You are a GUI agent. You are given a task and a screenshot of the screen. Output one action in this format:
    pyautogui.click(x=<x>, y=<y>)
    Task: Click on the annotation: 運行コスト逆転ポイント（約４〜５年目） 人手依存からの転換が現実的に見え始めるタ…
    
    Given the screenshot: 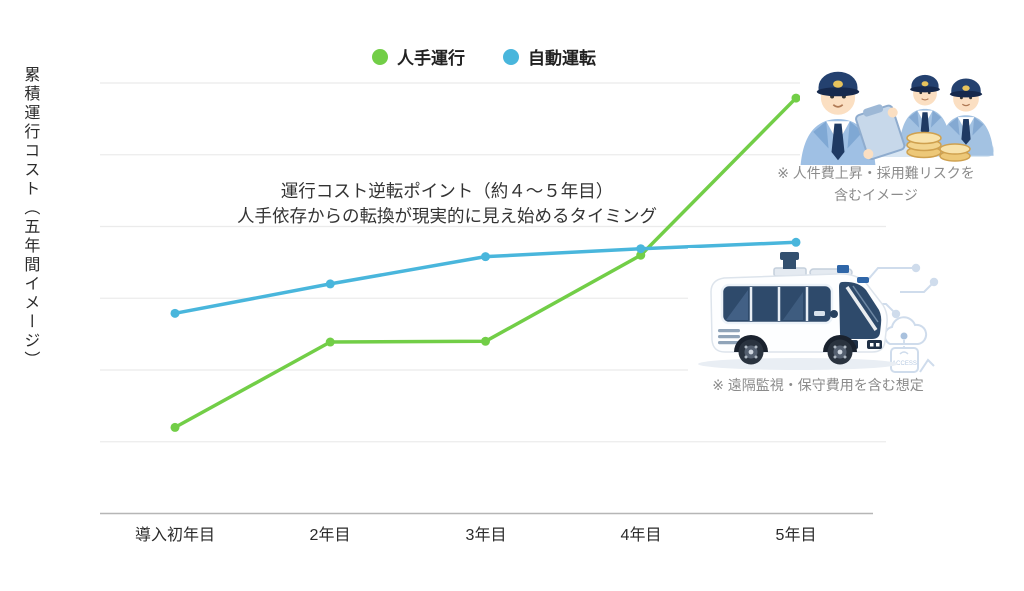 What is the action you would take?
    pyautogui.click(x=447, y=204)
    